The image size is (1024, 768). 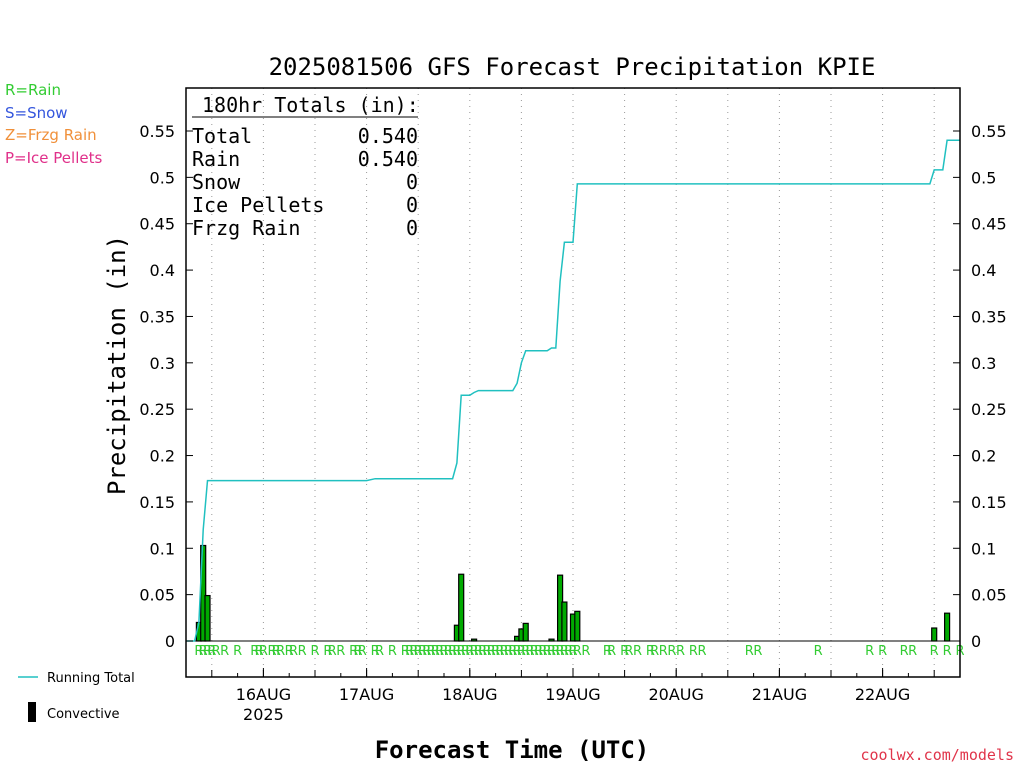 What do you see at coordinates (222, 136) in the screenshot?
I see `totals-row-label: Total` at bounding box center [222, 136].